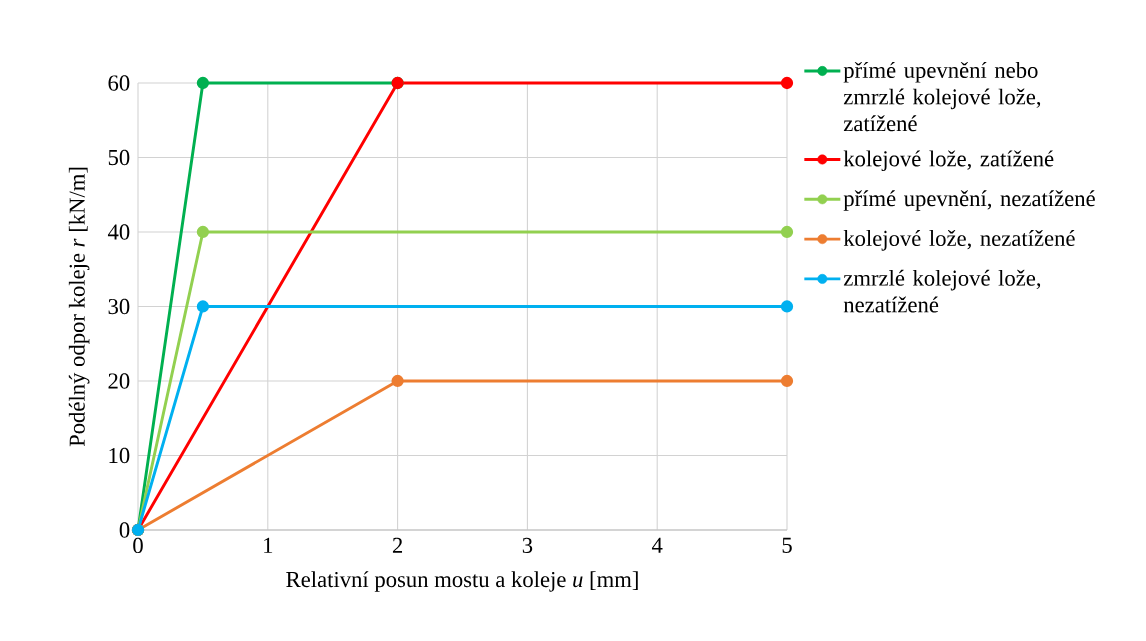 The width and height of the screenshot is (1146, 641). Describe the element at coordinates (119, 306) in the screenshot. I see `y-tick-label: 30` at that location.